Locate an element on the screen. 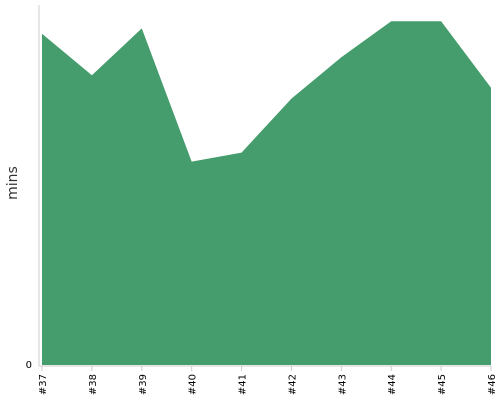  x-tick-label: #42 is located at coordinates (292, 384).